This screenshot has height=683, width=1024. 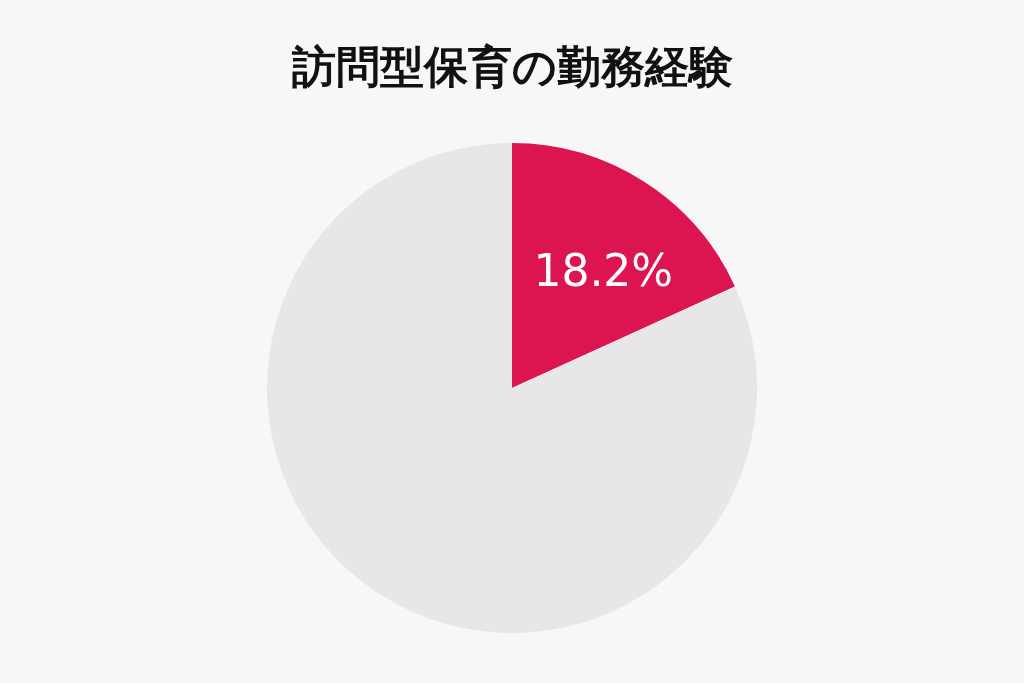 I want to click on chart-title: 訪問型保育の勤務経験, so click(x=512, y=67).